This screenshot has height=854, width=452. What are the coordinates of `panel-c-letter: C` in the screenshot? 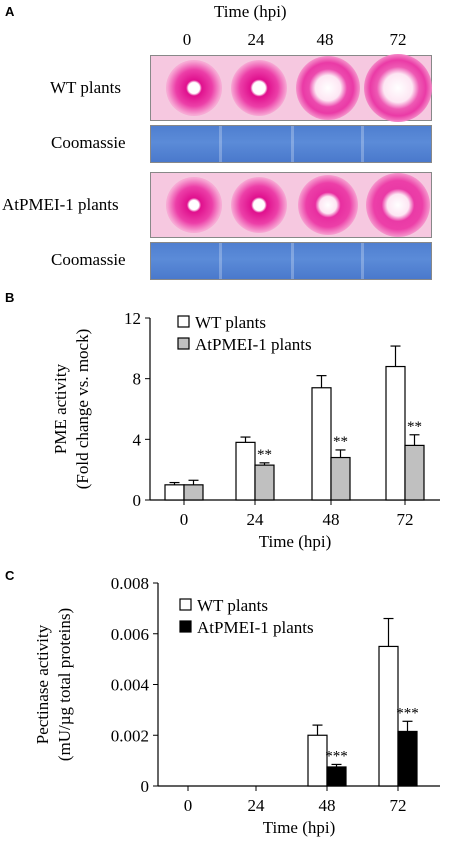 It's located at (10, 575).